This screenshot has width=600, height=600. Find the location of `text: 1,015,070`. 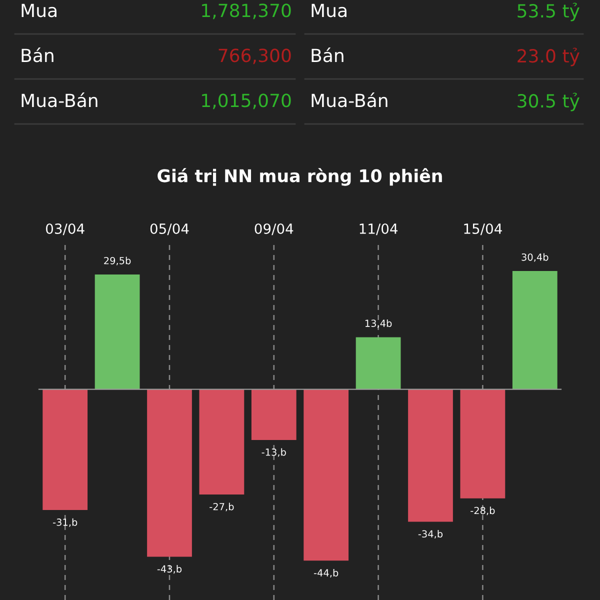

text: 1,015,070 is located at coordinates (246, 102).